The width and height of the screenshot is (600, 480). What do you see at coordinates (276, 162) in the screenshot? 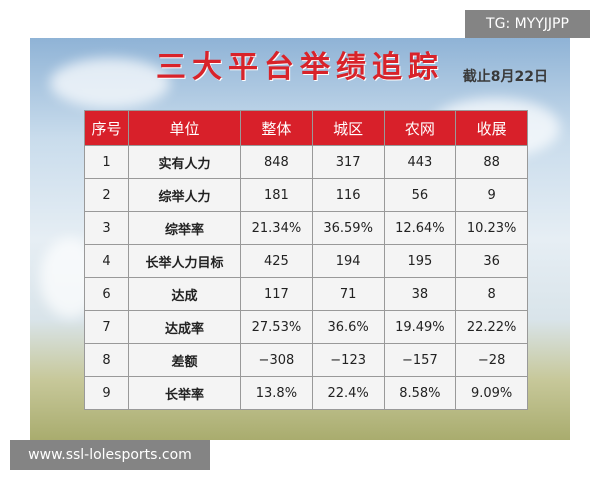
I see `cell: 848` at bounding box center [276, 162].